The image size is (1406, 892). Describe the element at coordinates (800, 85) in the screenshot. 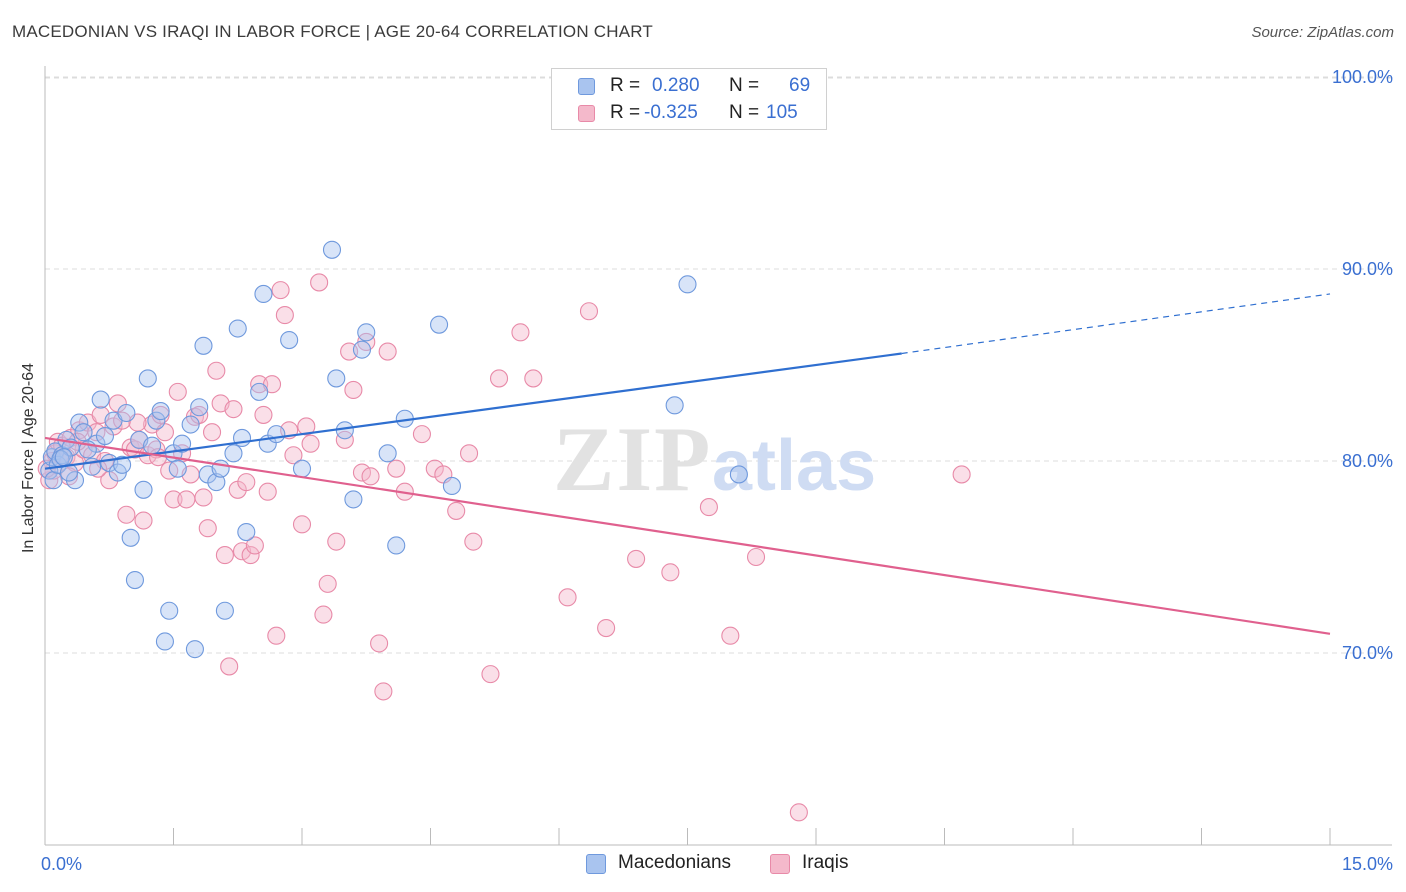

I see `legend-n-value: 69` at that location.